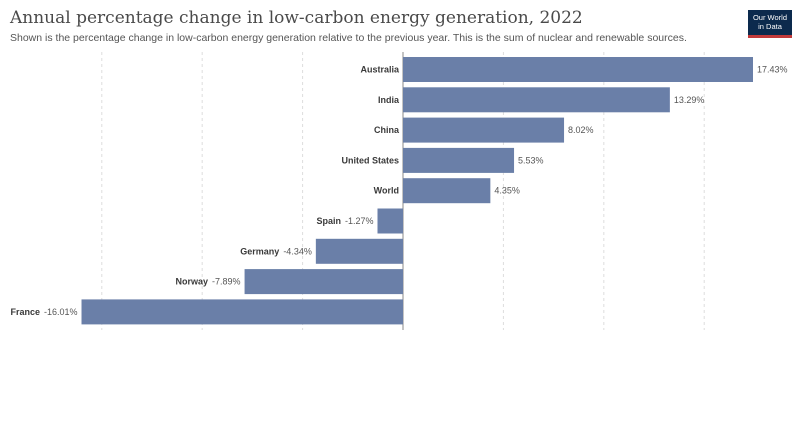 The image size is (800, 432). I want to click on value-label: -7.89%, so click(226, 282).